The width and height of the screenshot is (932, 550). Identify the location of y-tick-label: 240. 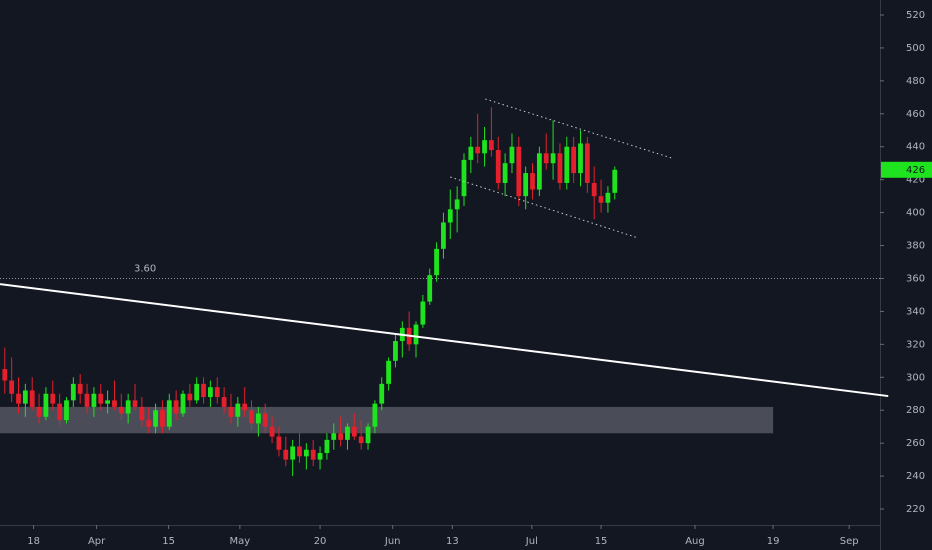
(915, 476).